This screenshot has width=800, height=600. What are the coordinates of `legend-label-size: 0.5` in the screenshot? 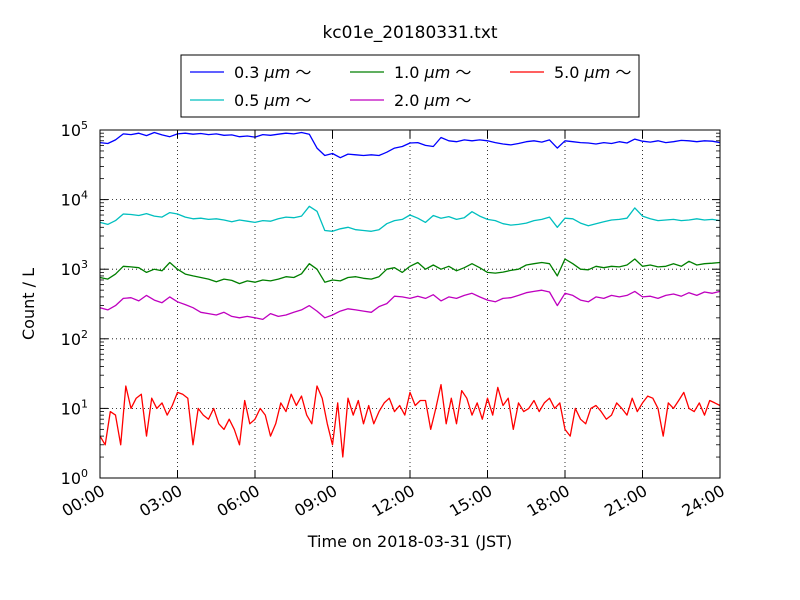 It's located at (249, 100).